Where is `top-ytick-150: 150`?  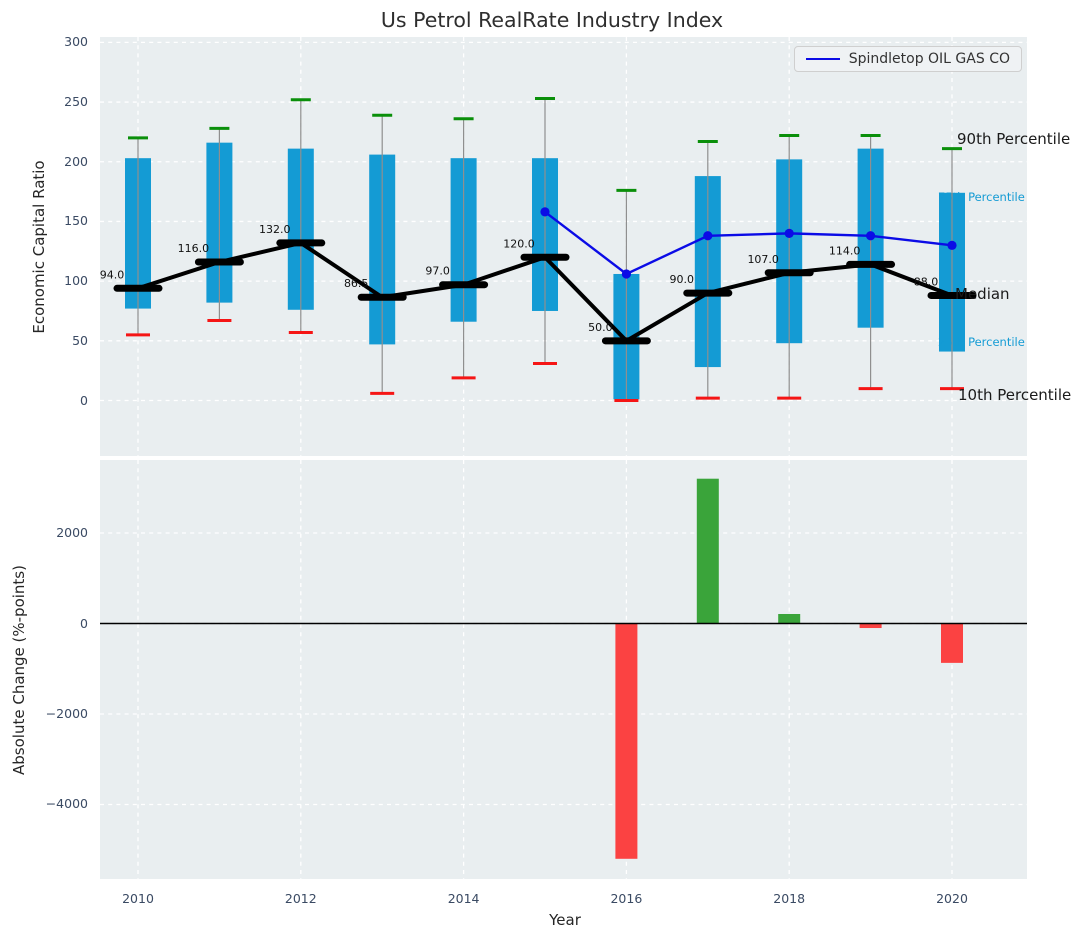 top-ytick-150: 150 is located at coordinates (76, 221).